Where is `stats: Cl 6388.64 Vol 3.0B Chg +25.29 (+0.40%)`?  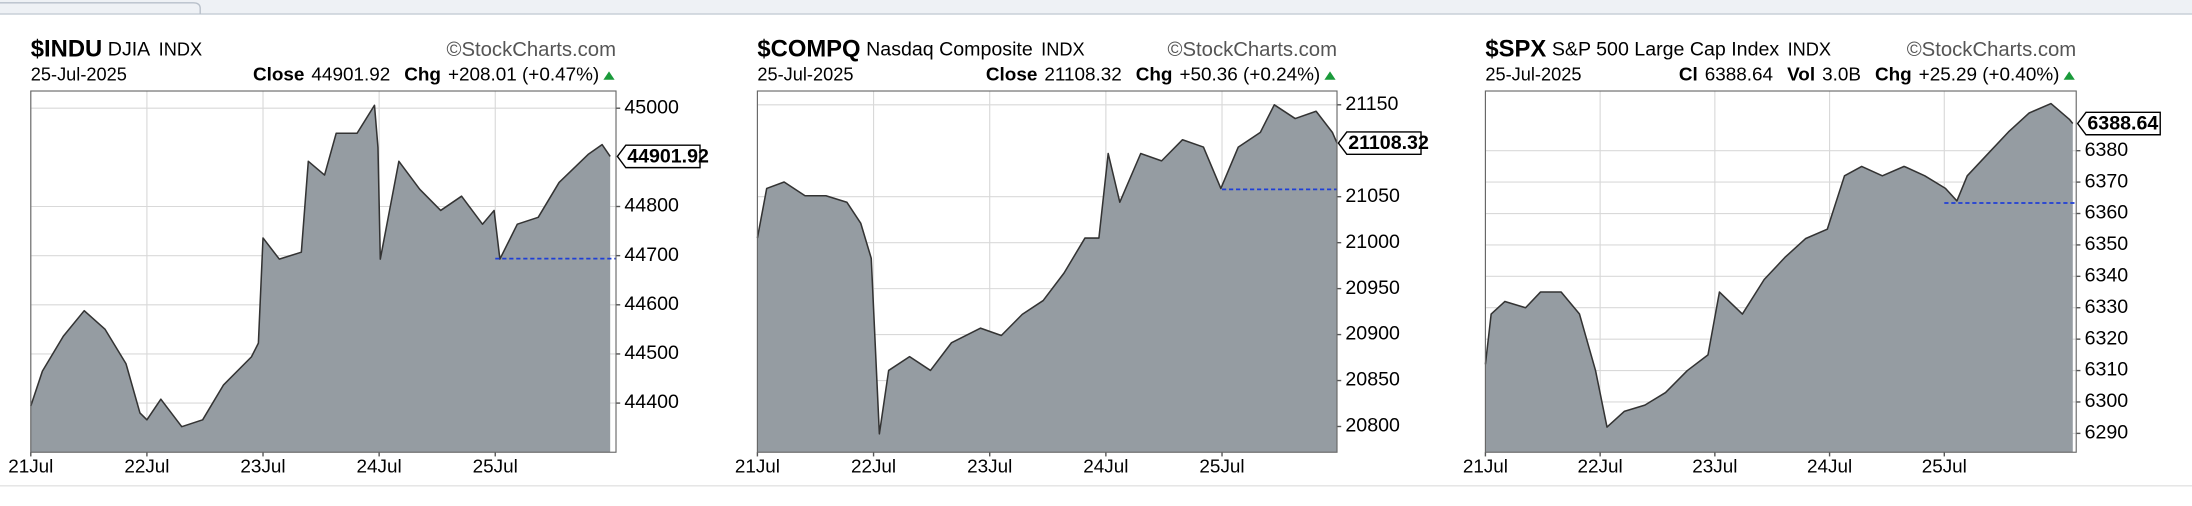 stats: Cl 6388.64 Vol 3.0B Chg +25.29 (+0.40%) is located at coordinates (1869, 75).